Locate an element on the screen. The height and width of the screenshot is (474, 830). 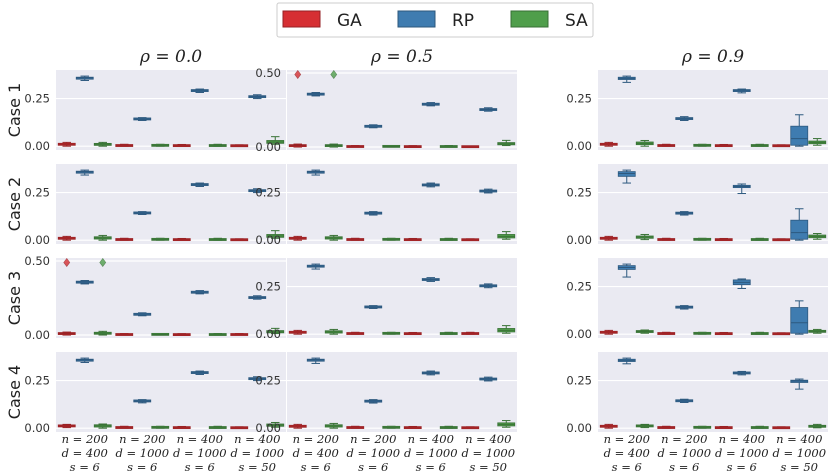
panel-r1-c3: 0.00 0.25 is located at coordinates (697, 111).